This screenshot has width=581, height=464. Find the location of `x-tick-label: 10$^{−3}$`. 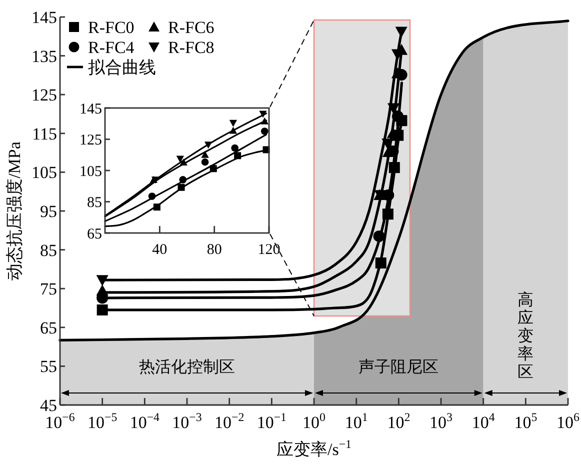

x-tick-label: 10$^{−3}$ is located at coordinates (187, 421).